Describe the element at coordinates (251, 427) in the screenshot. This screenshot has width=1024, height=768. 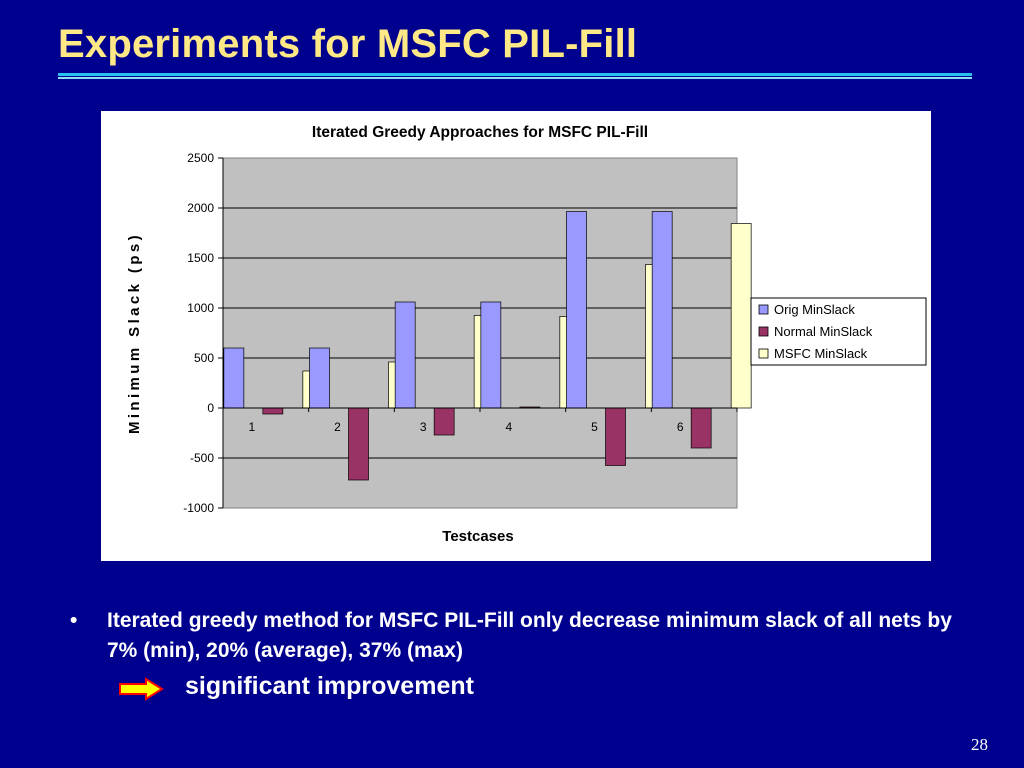
I see `x-tick-label: 1` at that location.